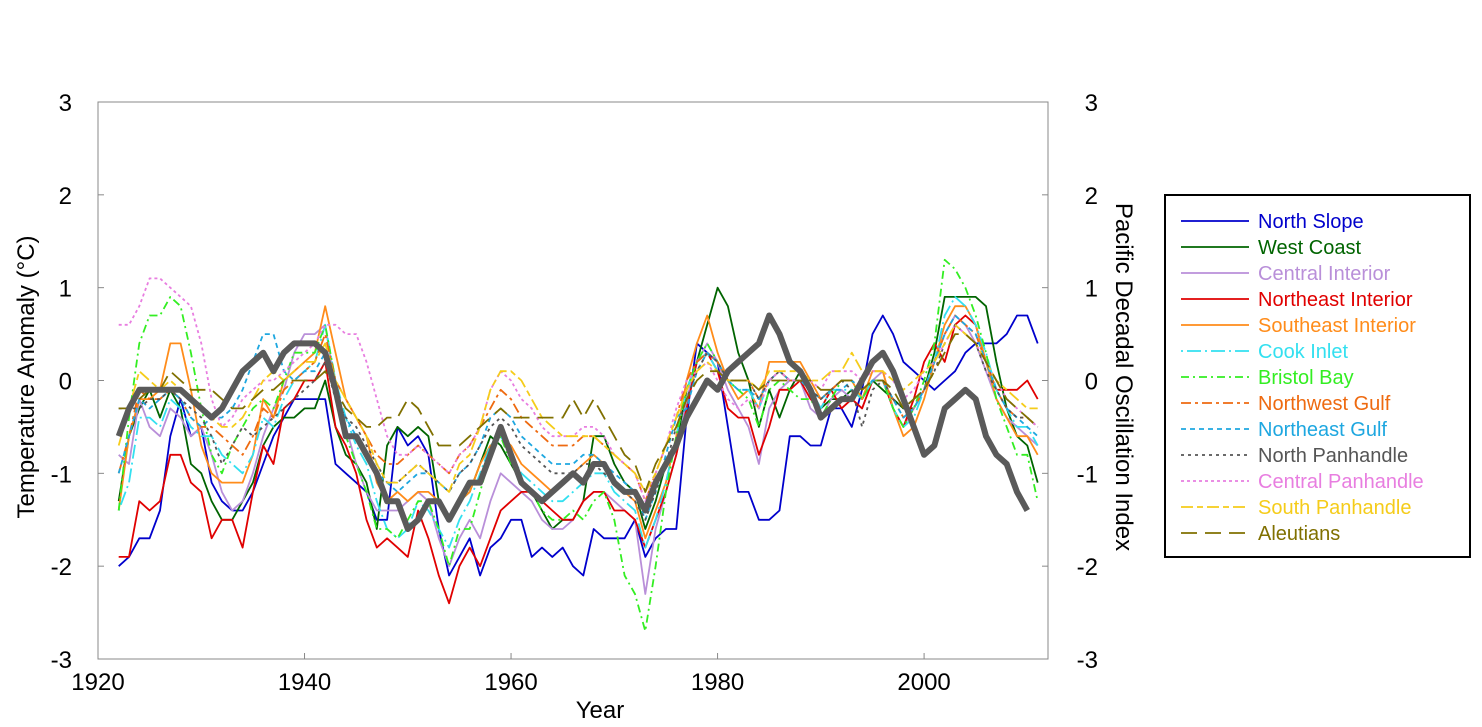  What do you see at coordinates (923, 682) in the screenshot?
I see `x-tick-label: 2000` at bounding box center [923, 682].